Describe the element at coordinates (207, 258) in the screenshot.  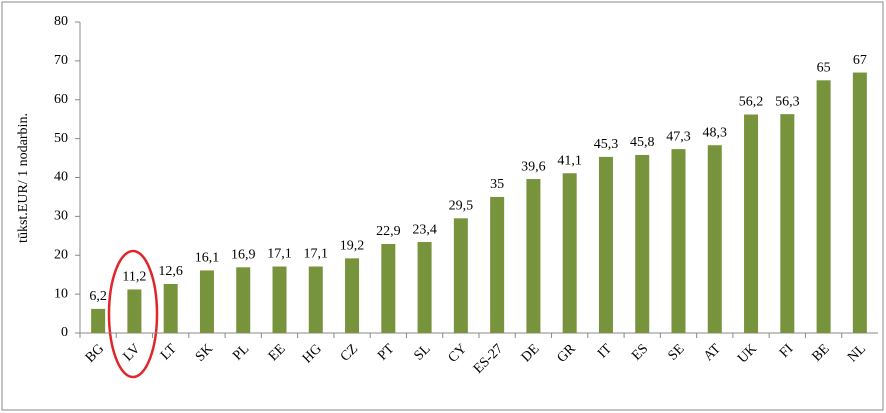
I see `data-label: 16,1` at that location.